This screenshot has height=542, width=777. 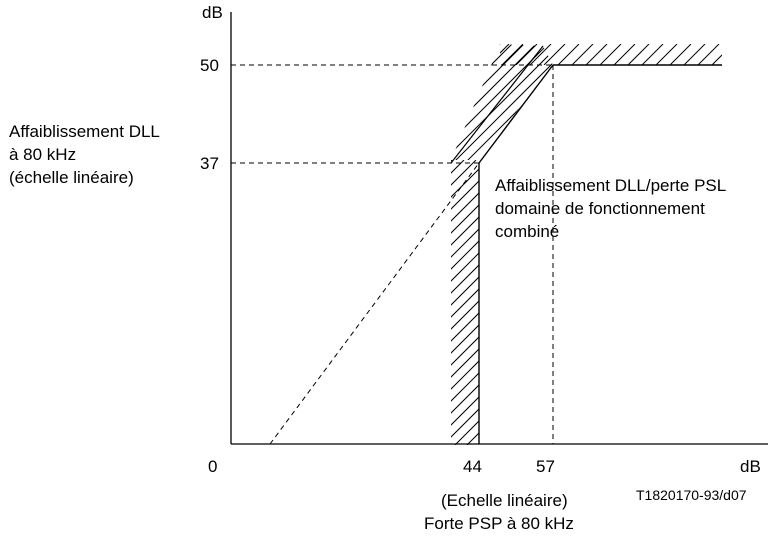 I want to click on boundary-outer-slope, so click(x=497, y=104).